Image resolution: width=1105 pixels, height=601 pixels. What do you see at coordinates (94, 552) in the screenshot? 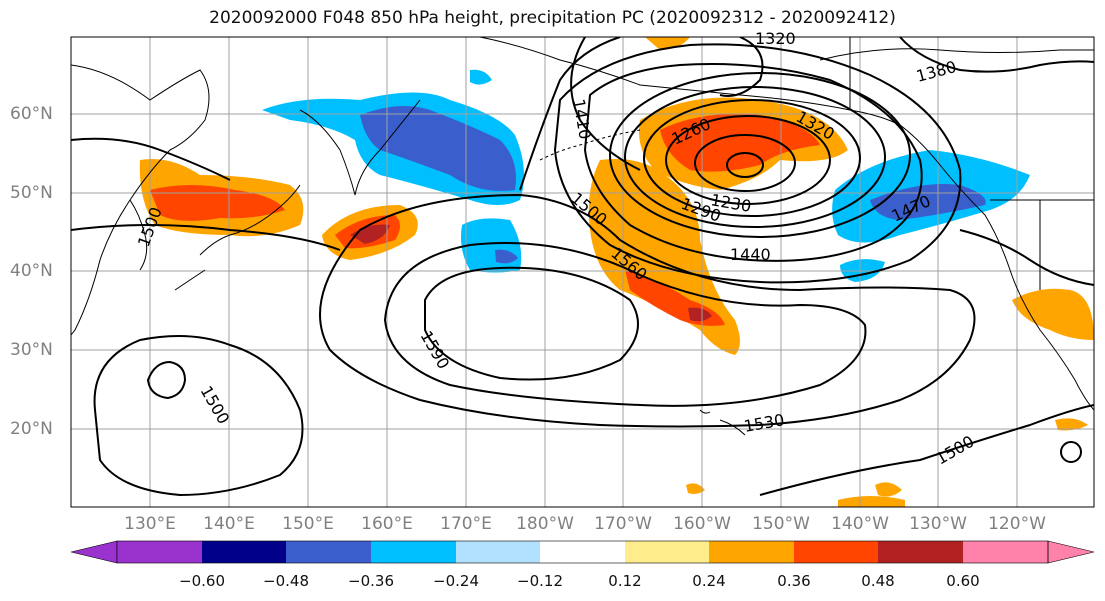
I see `colorbar-low-arrow` at bounding box center [94, 552].